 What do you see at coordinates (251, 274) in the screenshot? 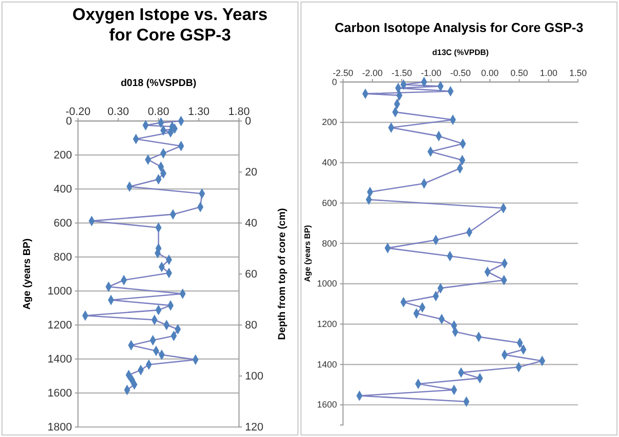
I see `y2-tick-label: 60` at bounding box center [251, 274].